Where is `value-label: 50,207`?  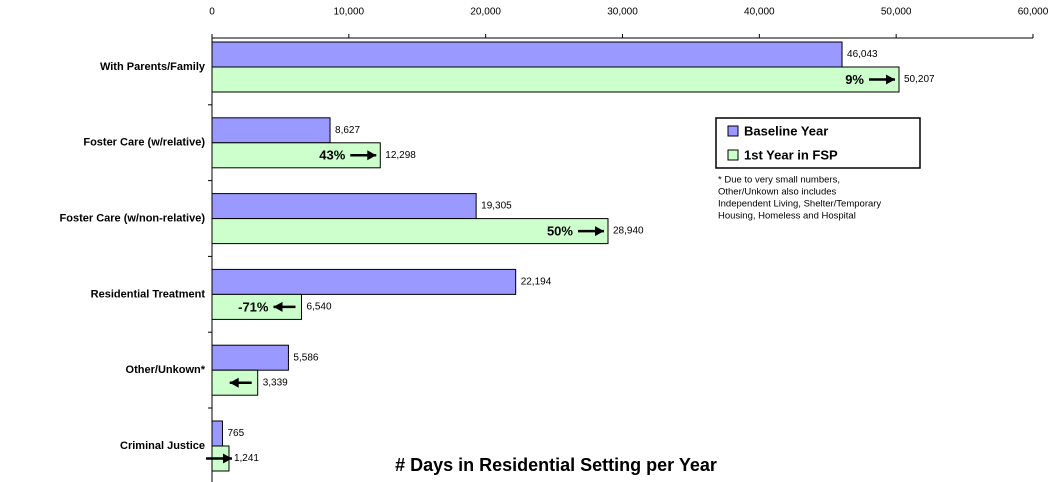
value-label: 50,207 is located at coordinates (919, 79).